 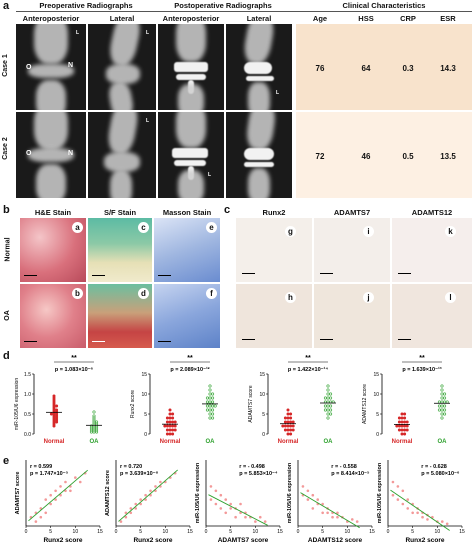 What do you see at coordinates (380, 492) in the screenshot?
I see `y-axis-label: miR-105/U6 expression` at bounding box center [380, 492].